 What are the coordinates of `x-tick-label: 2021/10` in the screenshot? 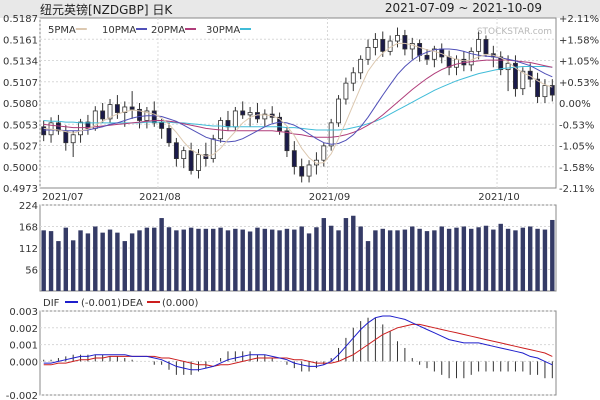 It's located at (499, 197).